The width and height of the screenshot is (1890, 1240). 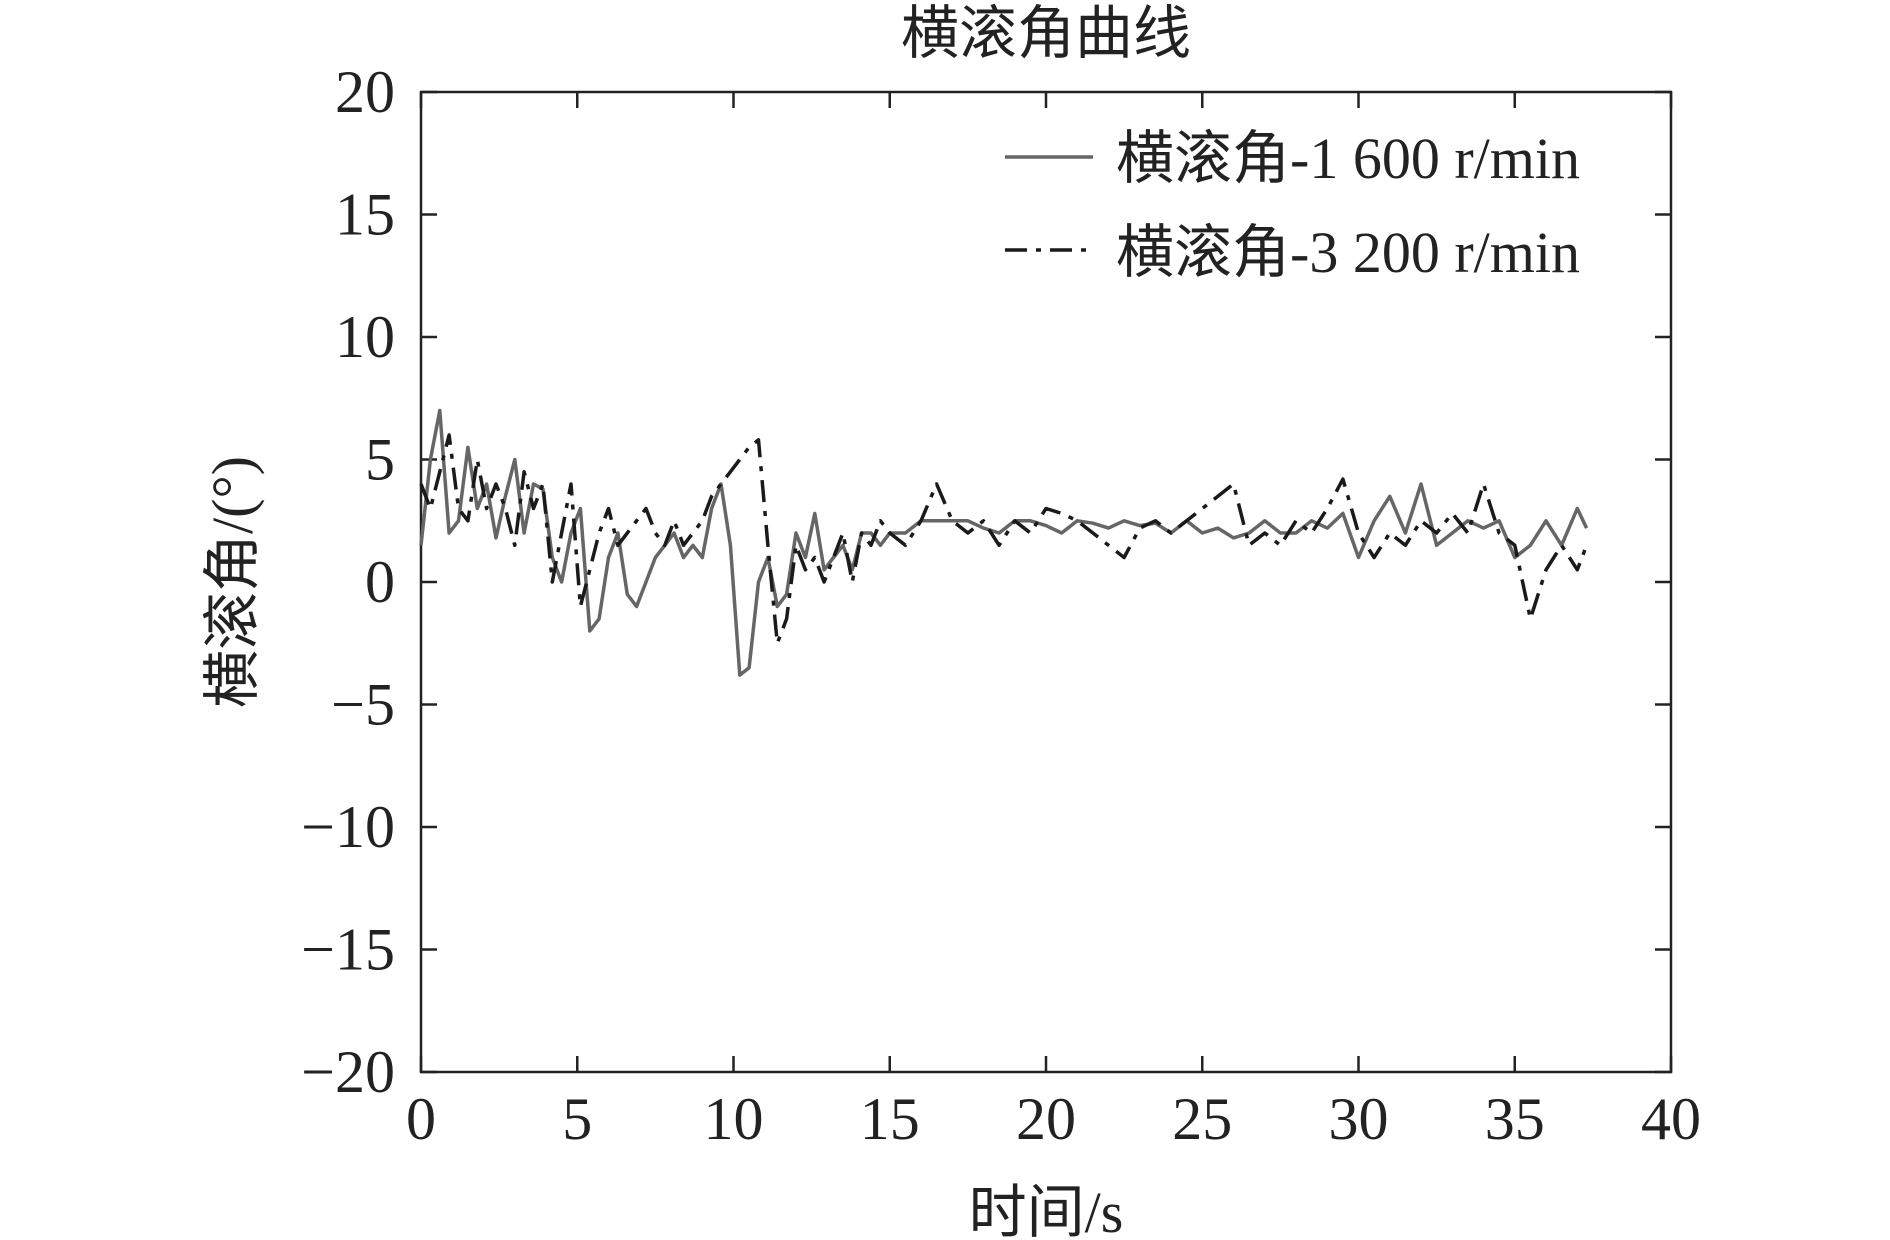 I want to click on y-tick-label: 5, so click(x=380, y=460).